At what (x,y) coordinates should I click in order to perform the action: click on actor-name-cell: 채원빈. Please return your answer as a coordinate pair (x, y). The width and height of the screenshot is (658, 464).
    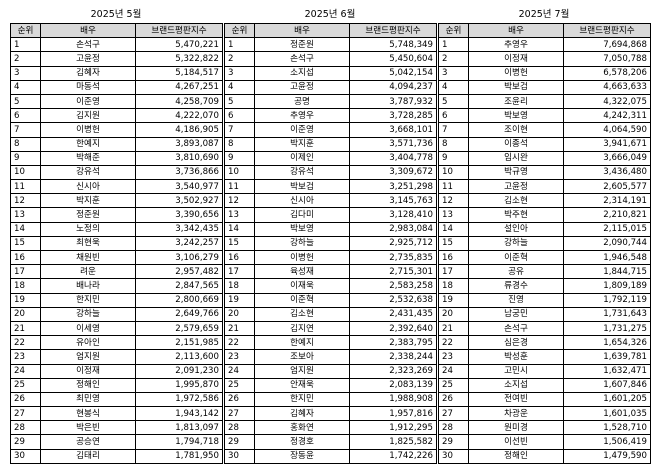
    Looking at the image, I should click on (88, 257).